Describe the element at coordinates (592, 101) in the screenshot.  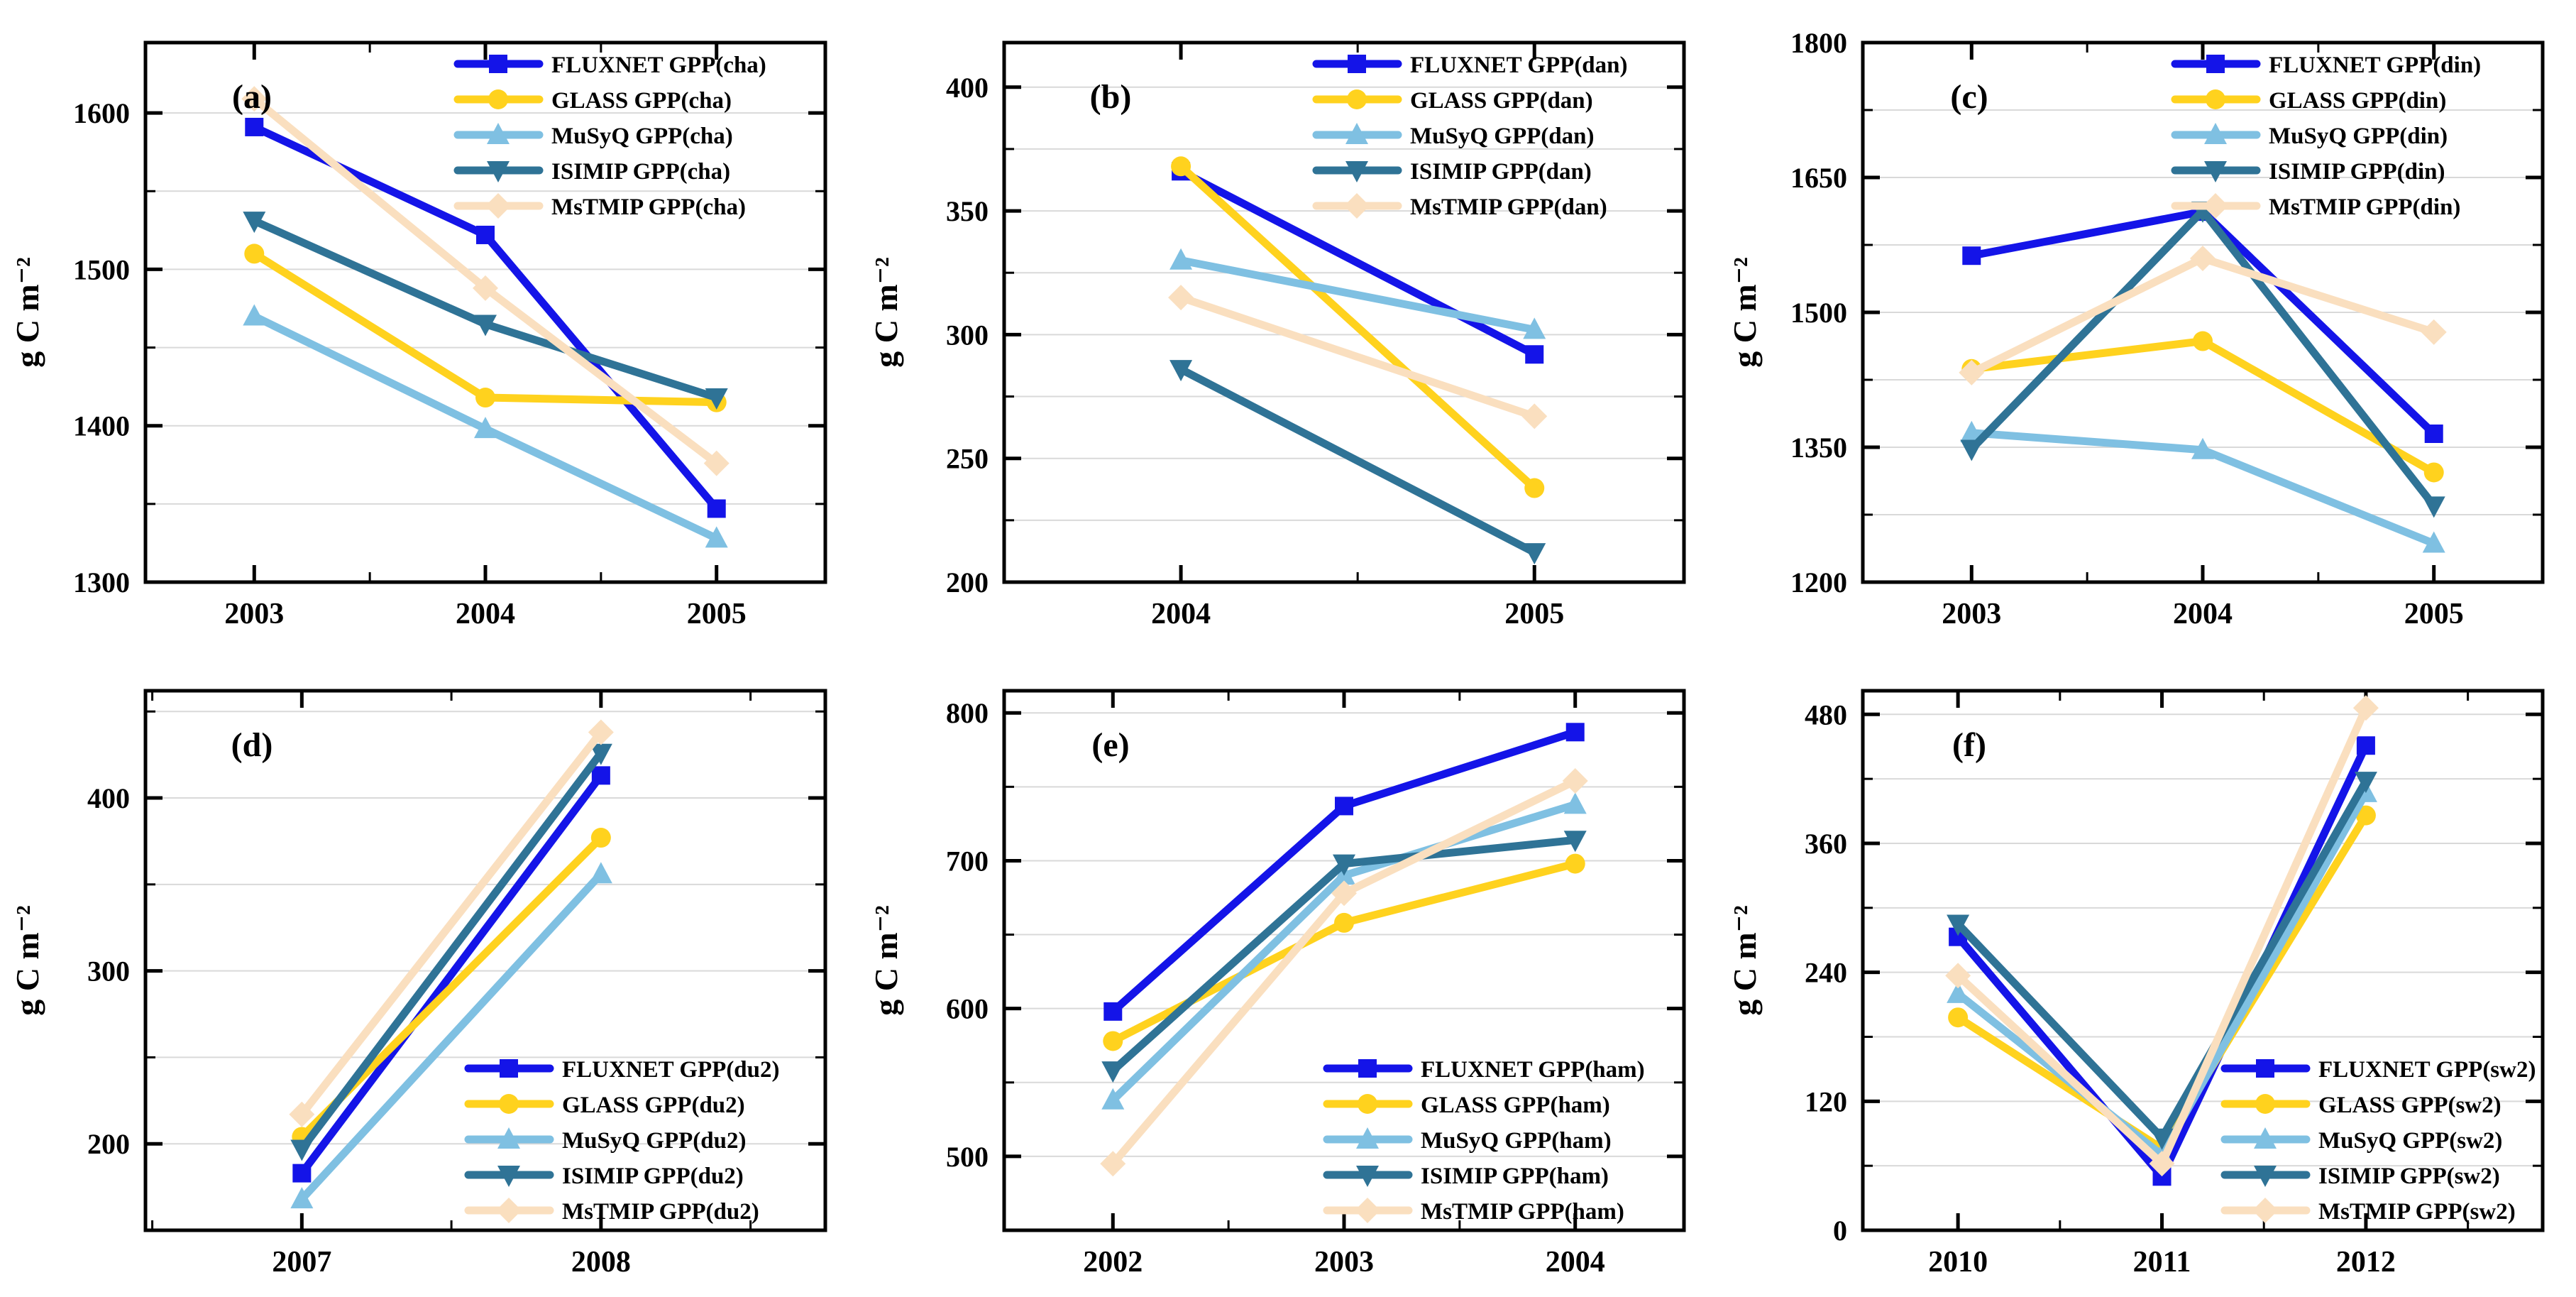
I see `legend-item-glass: GLASS GPP(cha)` at that location.